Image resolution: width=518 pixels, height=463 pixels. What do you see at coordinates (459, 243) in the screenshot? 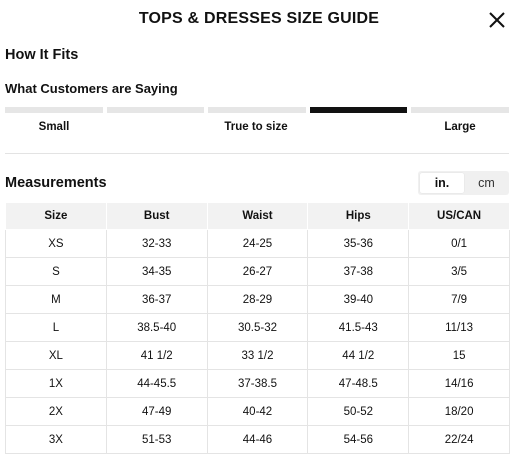
I see `cell-us-can: 0/1` at bounding box center [459, 243].